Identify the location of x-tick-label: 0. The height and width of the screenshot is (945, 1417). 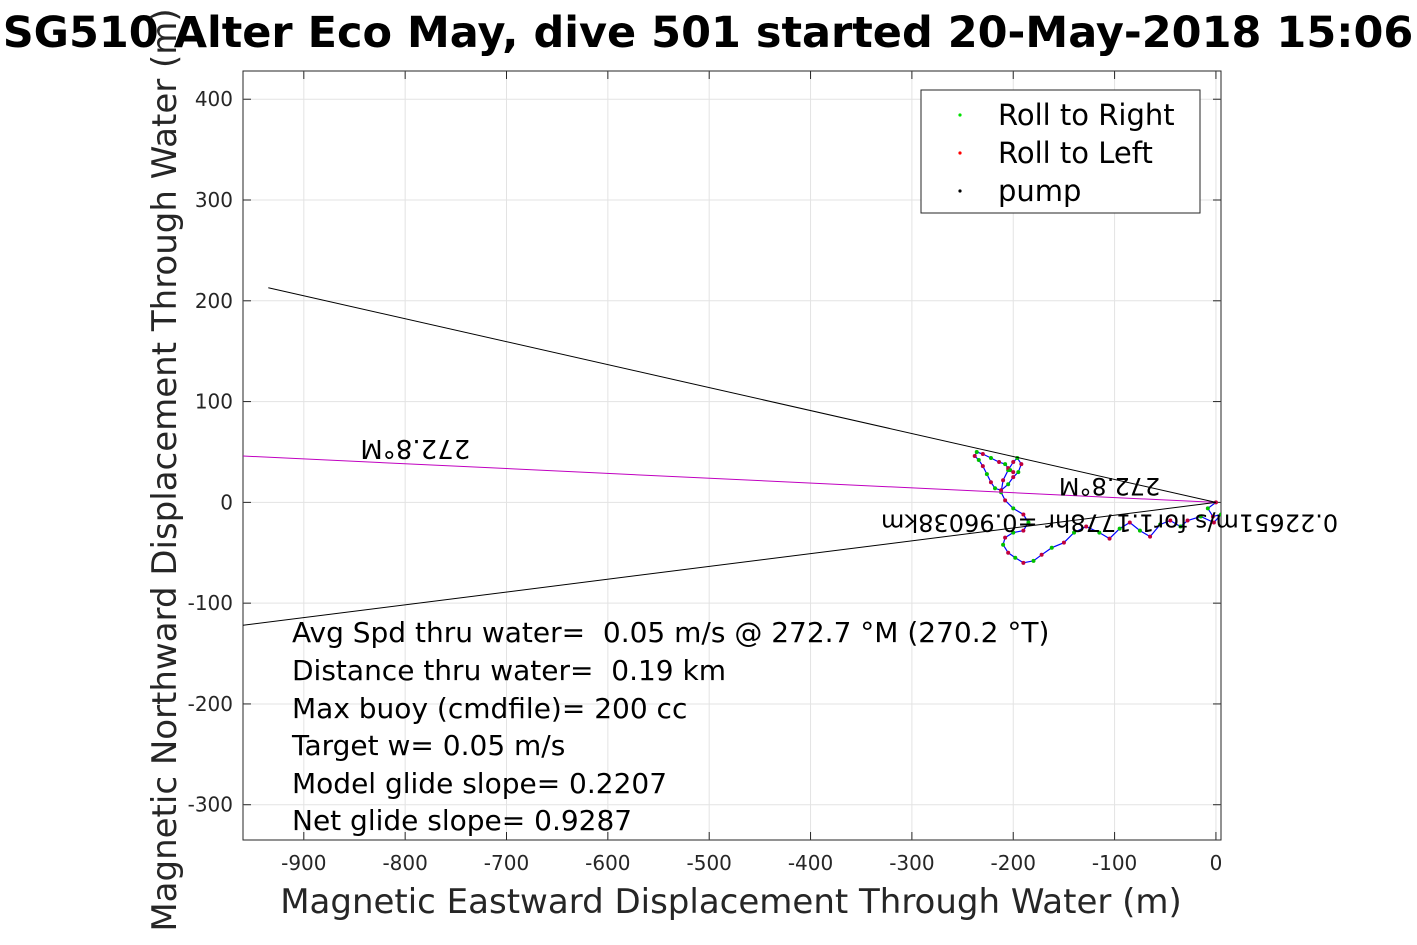
(1216, 863).